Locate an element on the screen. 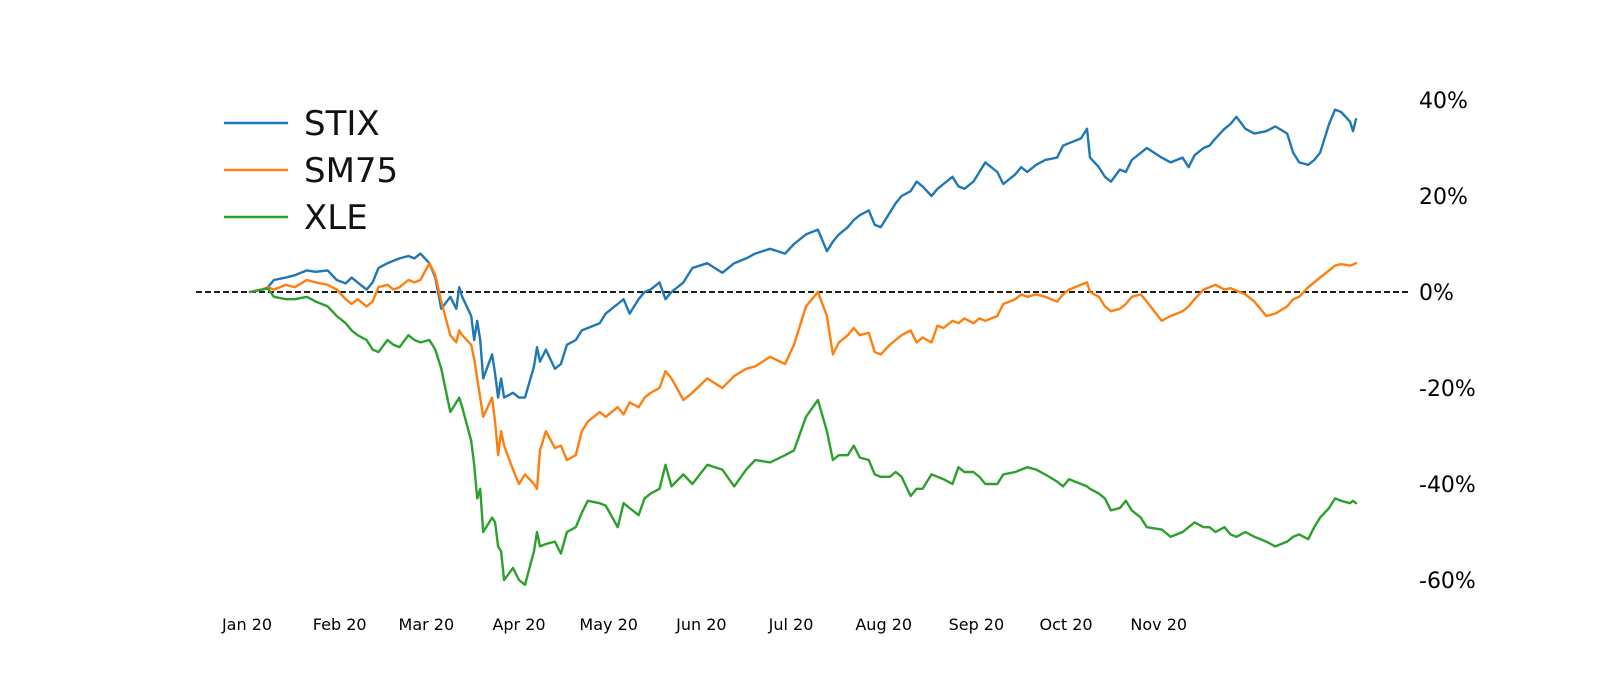 The height and width of the screenshot is (700, 1600). x-tick-label: Jun 20 is located at coordinates (700, 624).